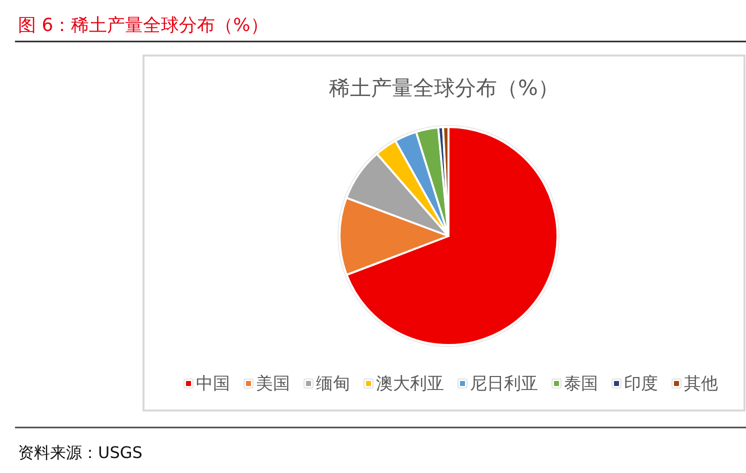 This screenshot has height=473, width=746. Describe the element at coordinates (410, 384) in the screenshot. I see `legend-label: 澳大利亚` at that location.